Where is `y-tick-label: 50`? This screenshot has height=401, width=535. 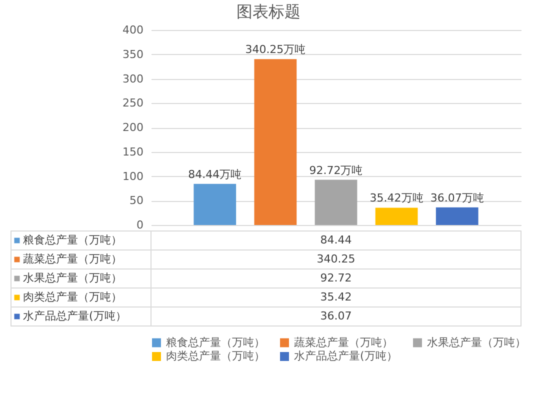
y-tick-label: 50 is located at coordinates (137, 201).